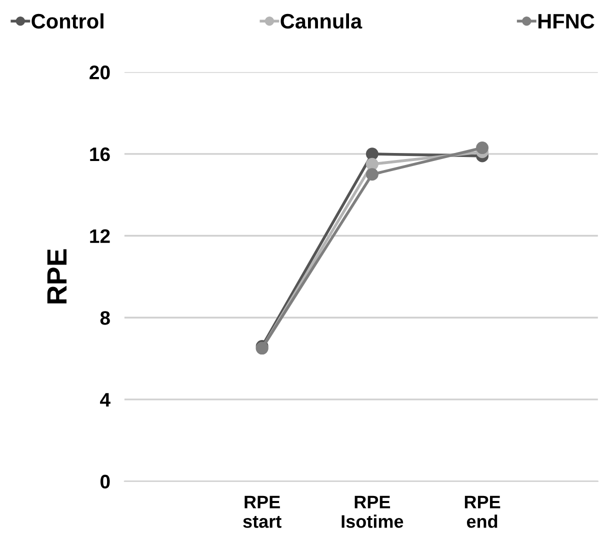 Image resolution: width=607 pixels, height=542 pixels. Describe the element at coordinates (56, 276) in the screenshot. I see `y-axis-title: RPE` at that location.